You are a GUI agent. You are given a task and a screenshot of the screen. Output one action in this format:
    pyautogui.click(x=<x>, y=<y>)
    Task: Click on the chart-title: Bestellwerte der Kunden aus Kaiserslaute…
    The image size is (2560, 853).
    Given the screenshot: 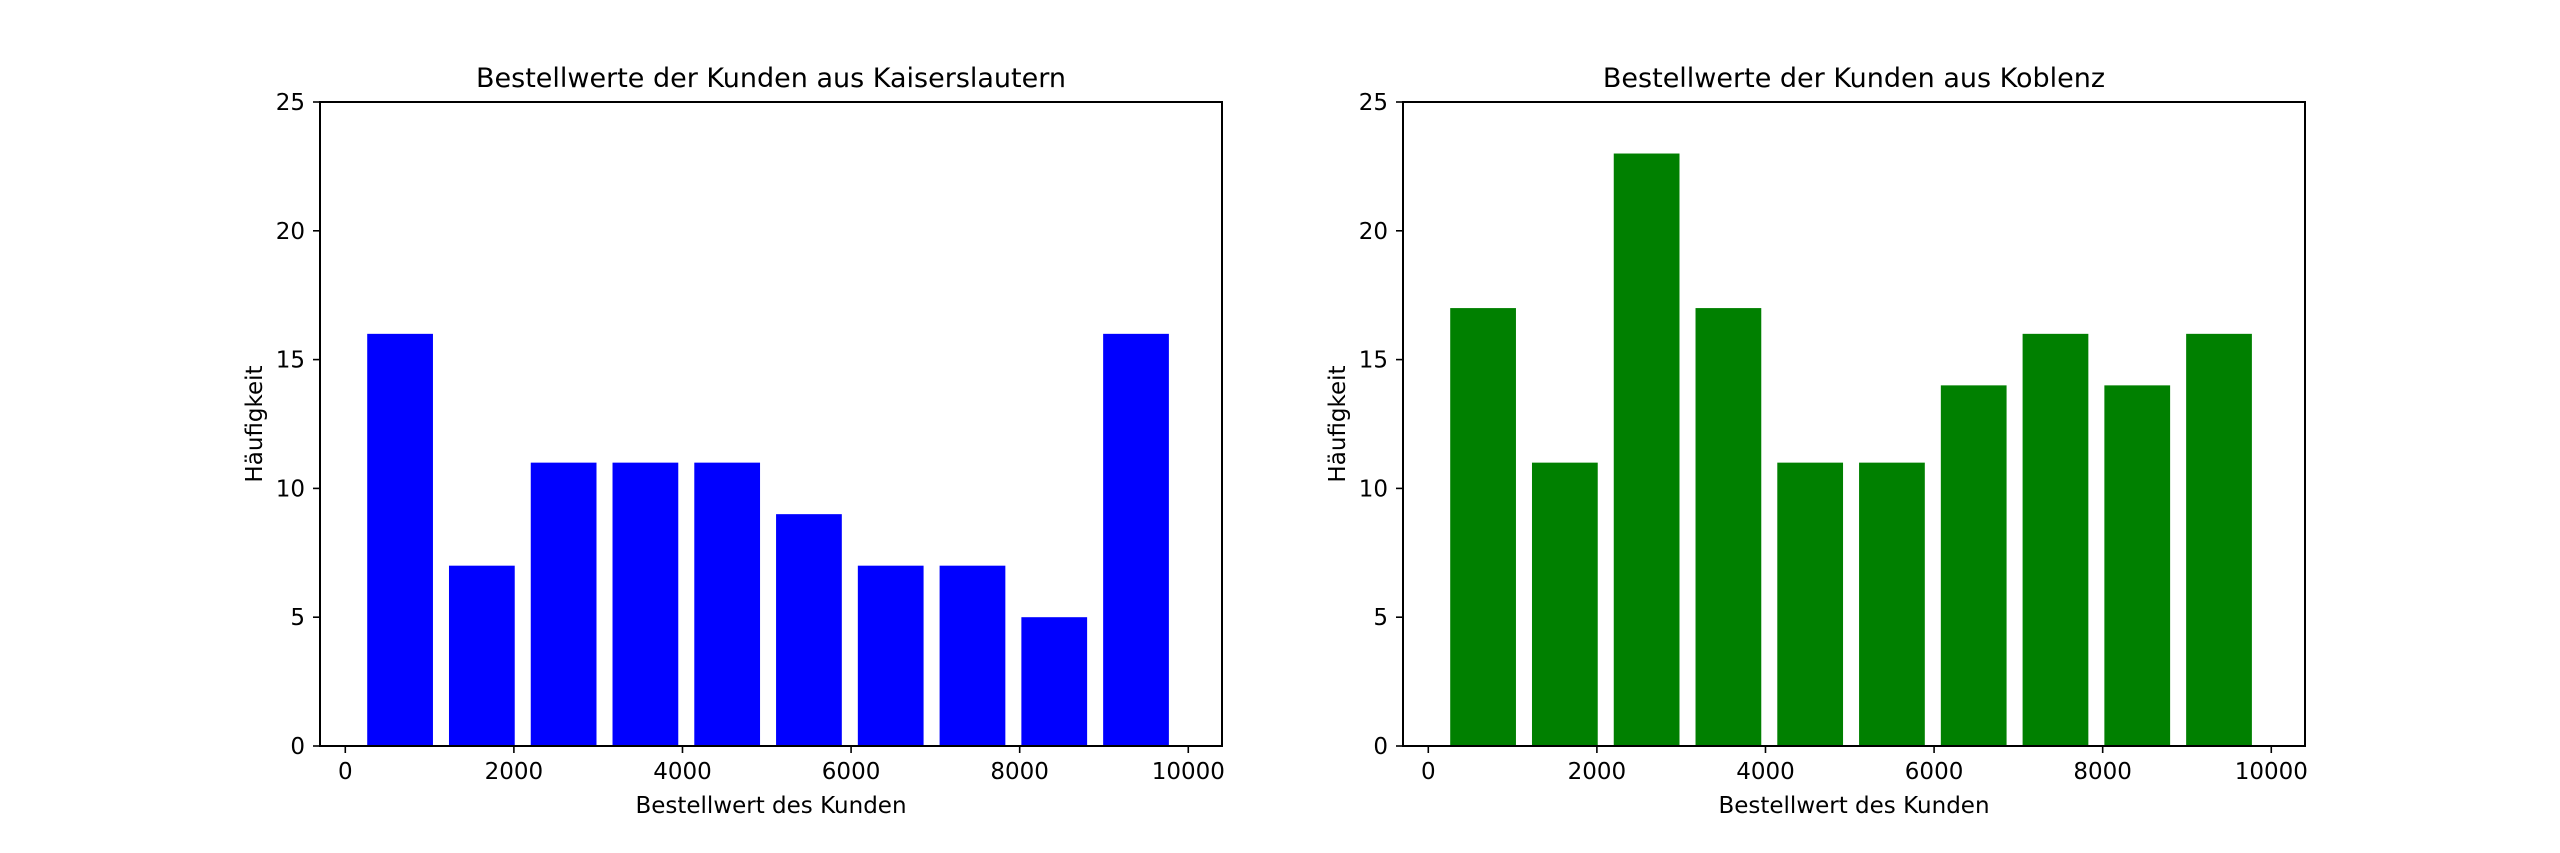 What is the action you would take?
    pyautogui.click(x=771, y=78)
    